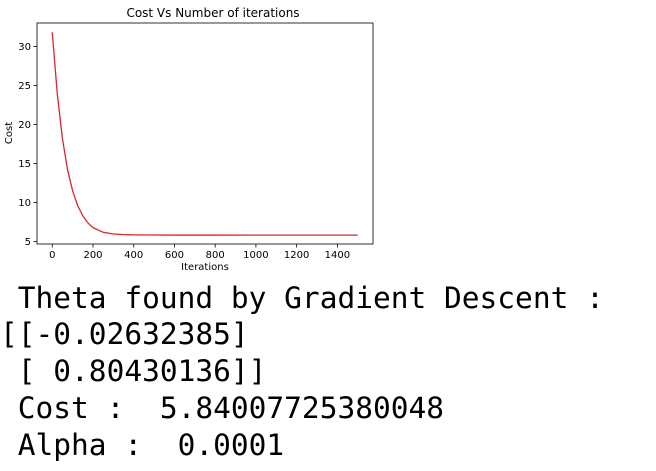 The height and width of the screenshot is (471, 656). Describe the element at coordinates (222, 408) in the screenshot. I see `cost-output: Cost : 5.84007725380048` at that location.